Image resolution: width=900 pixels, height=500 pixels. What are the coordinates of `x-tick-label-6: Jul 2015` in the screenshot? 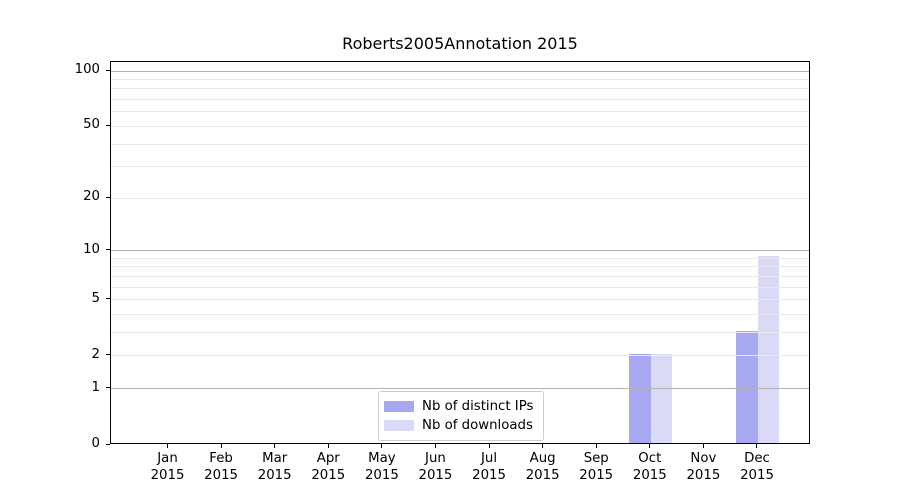 It's located at (489, 467).